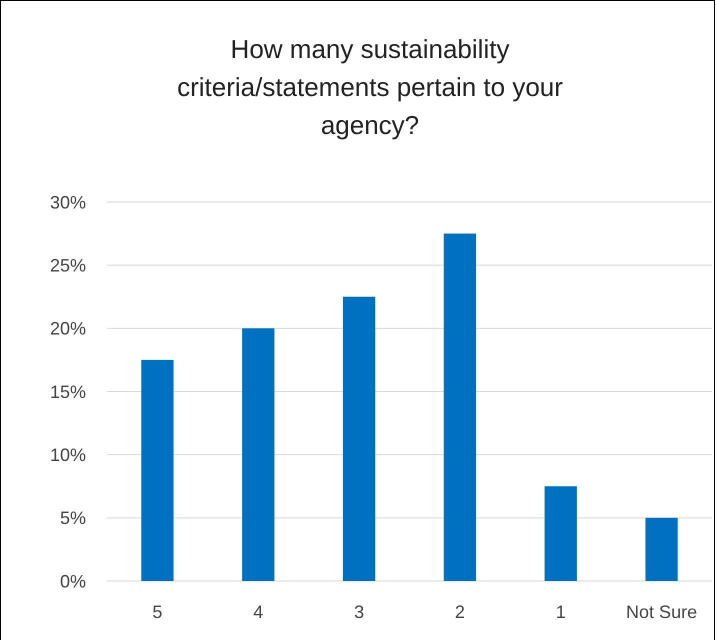  What do you see at coordinates (68, 202) in the screenshot?
I see `y-tick-label: 30%` at bounding box center [68, 202].